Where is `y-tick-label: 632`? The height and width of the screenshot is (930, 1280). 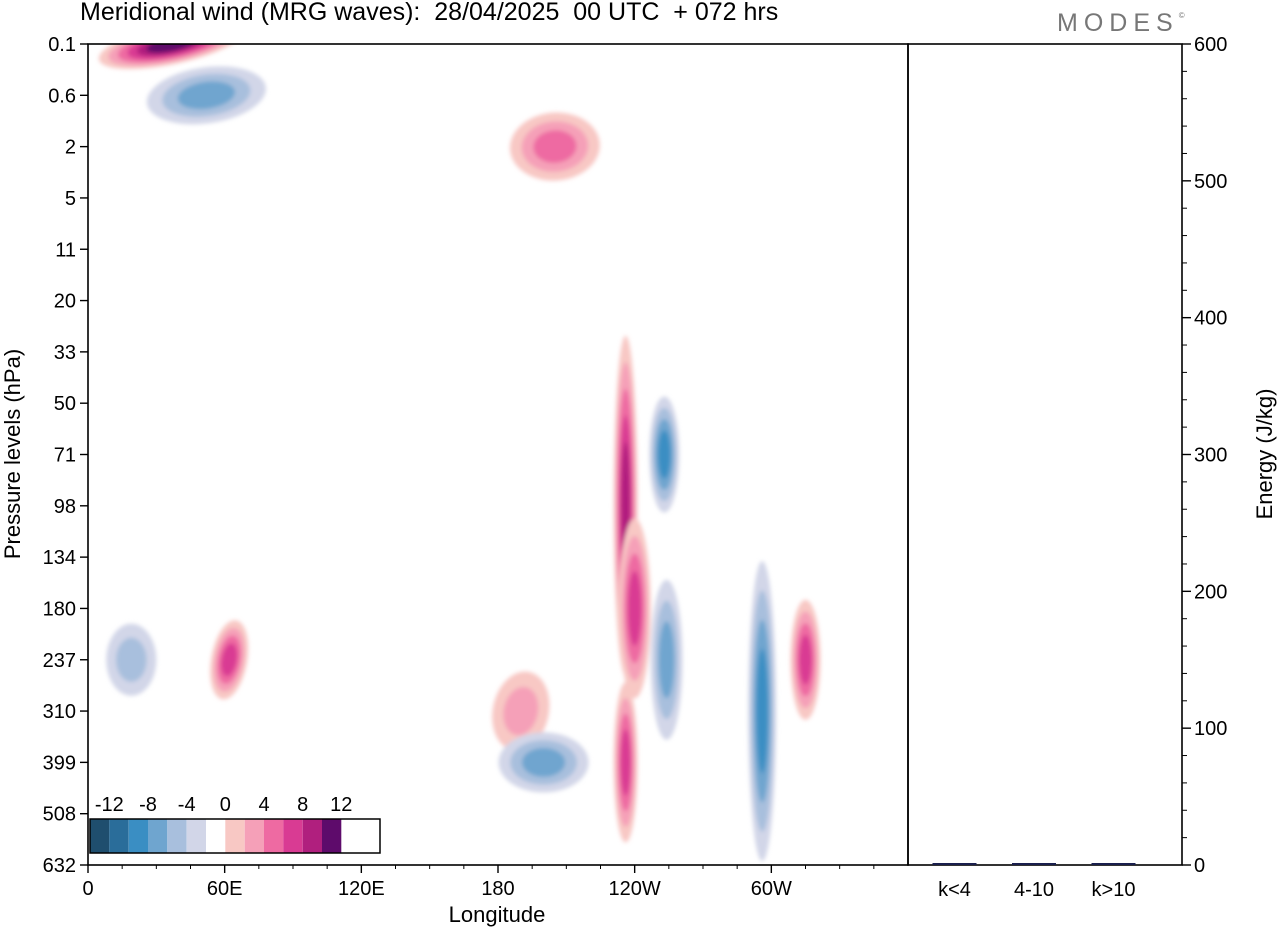
y-tick-label: 632 is located at coordinates (59, 866).